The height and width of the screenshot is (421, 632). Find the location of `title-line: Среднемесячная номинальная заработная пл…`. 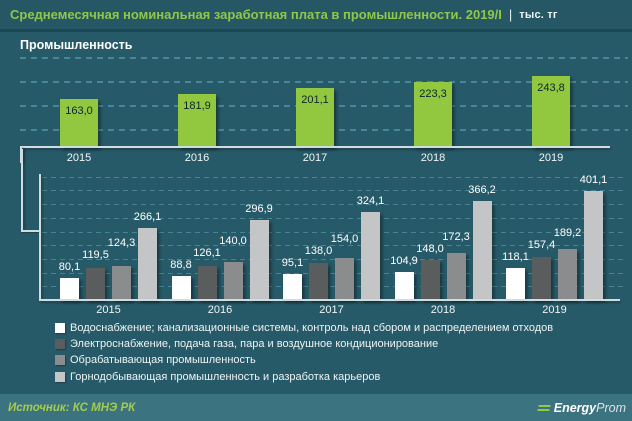

title-line: Среднемесячная номинальная заработная пл… is located at coordinates (284, 14).